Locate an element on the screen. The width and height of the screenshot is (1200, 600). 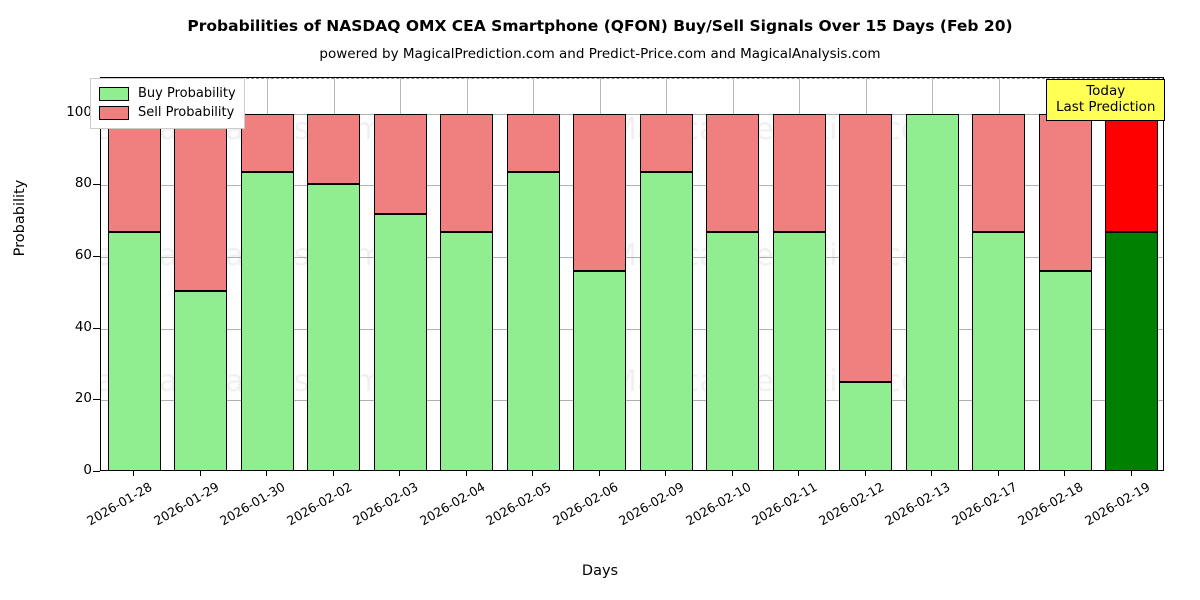
legend-item-sell: Sell Probability is located at coordinates (167, 112).